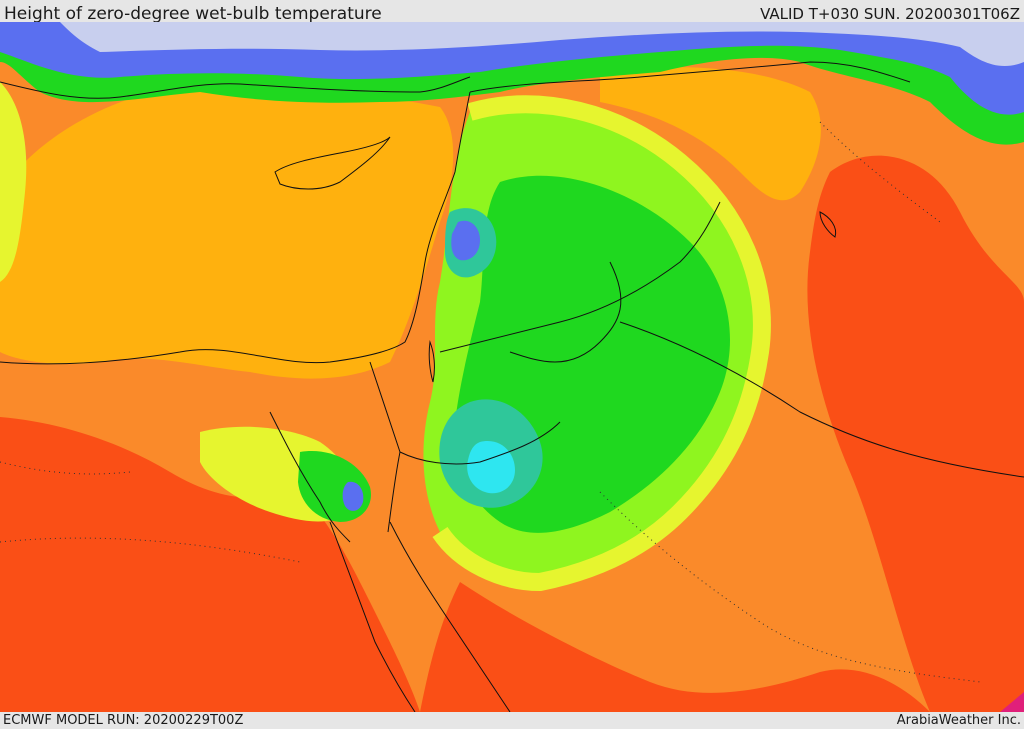 Image resolution: width=1024 pixels, height=729 pixels. I want to click on red-sea-coast-east, so click(450, 616).